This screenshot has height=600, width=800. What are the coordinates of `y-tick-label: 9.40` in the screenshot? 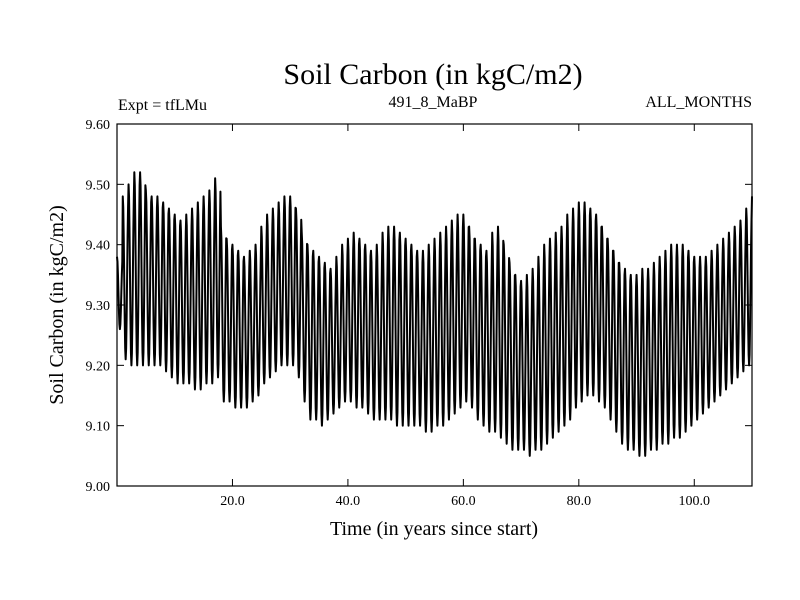 It's located at (98, 246).